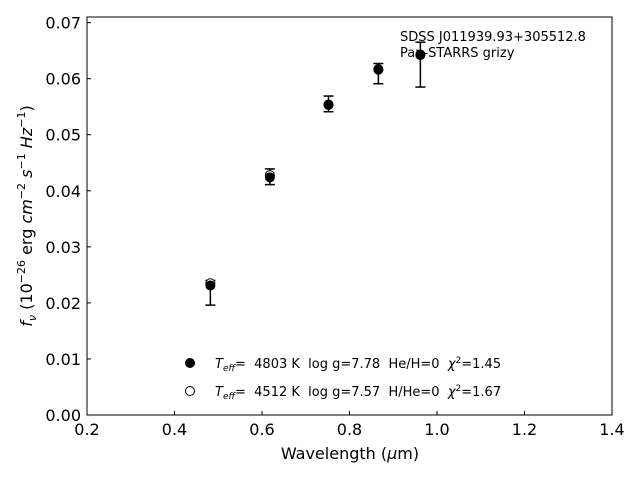 This screenshot has width=640, height=480. I want to click on x-tick-label: 1.2, so click(524, 429).